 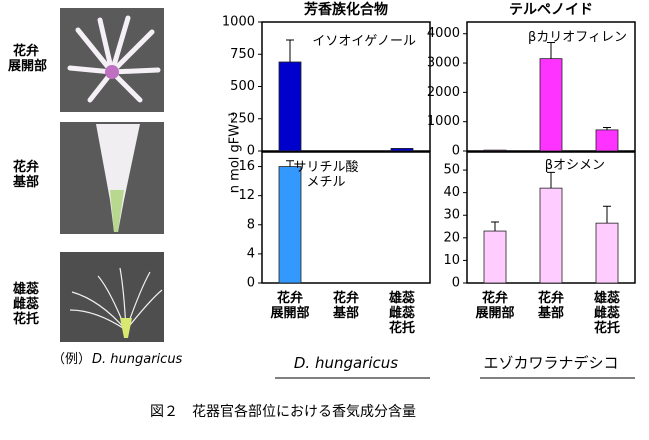 I want to click on photos, so click(x=112, y=175).